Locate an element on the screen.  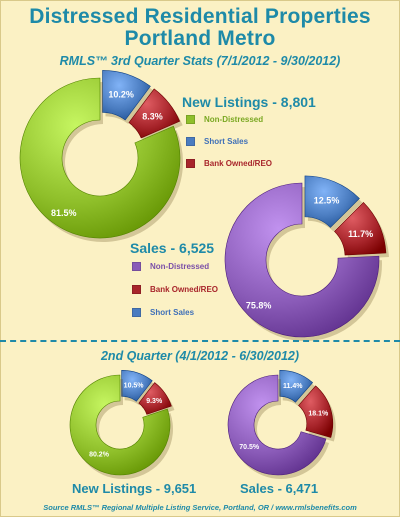
q2-new-listings-label-2: 80.2% is located at coordinates (99, 455).